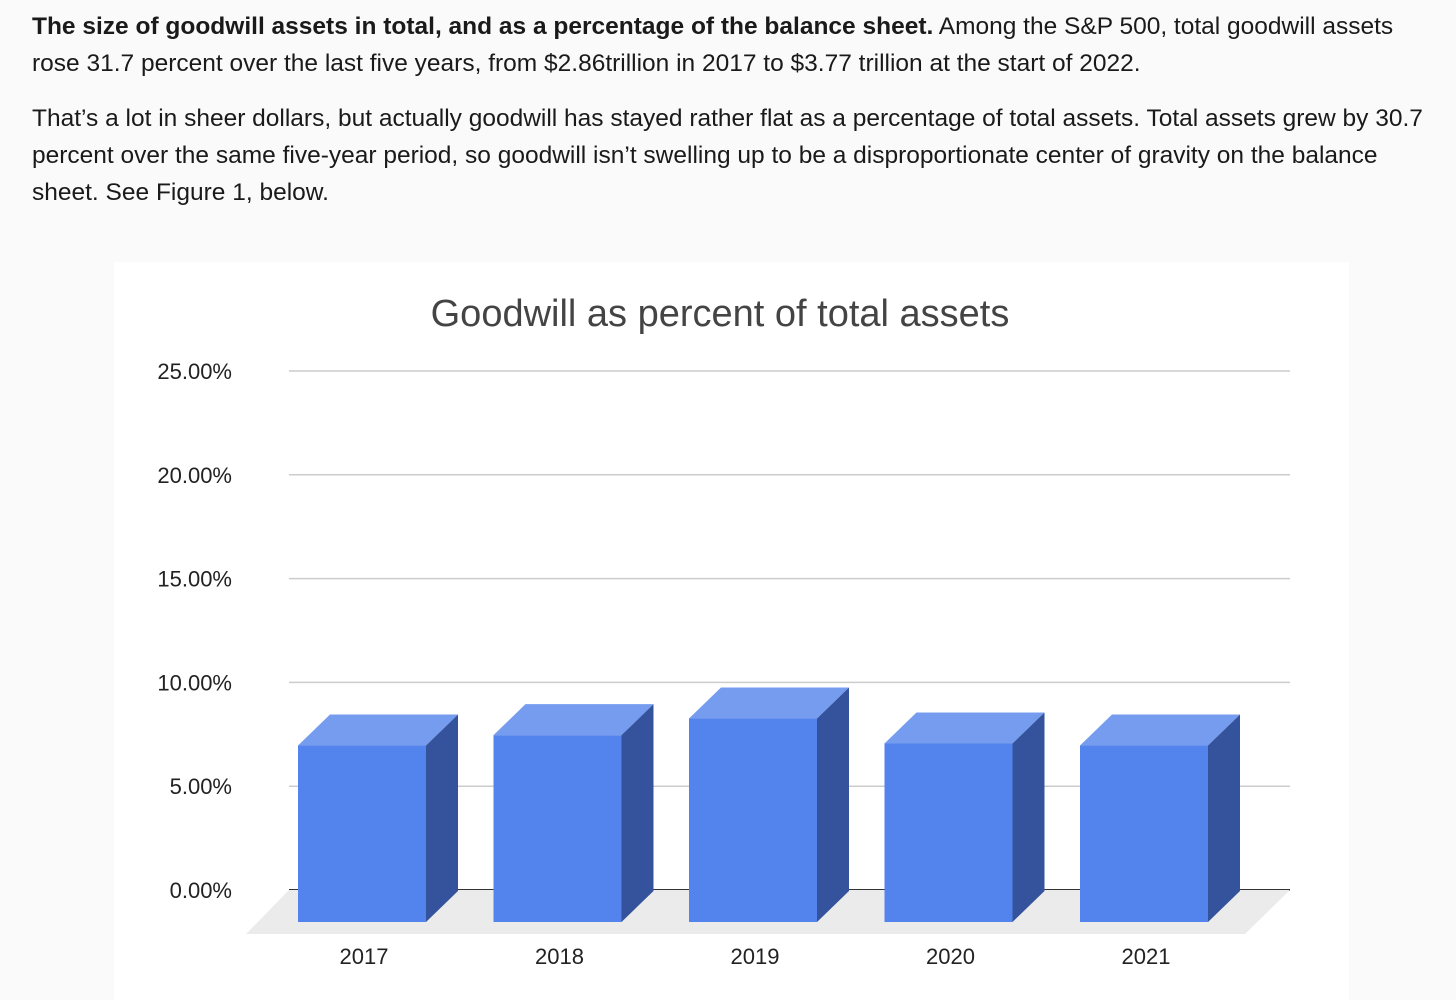 Image resolution: width=1456 pixels, height=1000 pixels. What do you see at coordinates (720, 314) in the screenshot?
I see `chart-title: Goodwill as percent of total assets` at bounding box center [720, 314].